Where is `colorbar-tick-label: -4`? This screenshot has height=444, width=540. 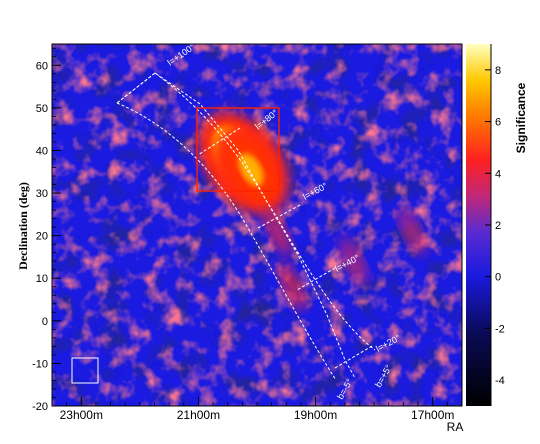
colorbar-tick-label: -4 is located at coordinates (500, 381).